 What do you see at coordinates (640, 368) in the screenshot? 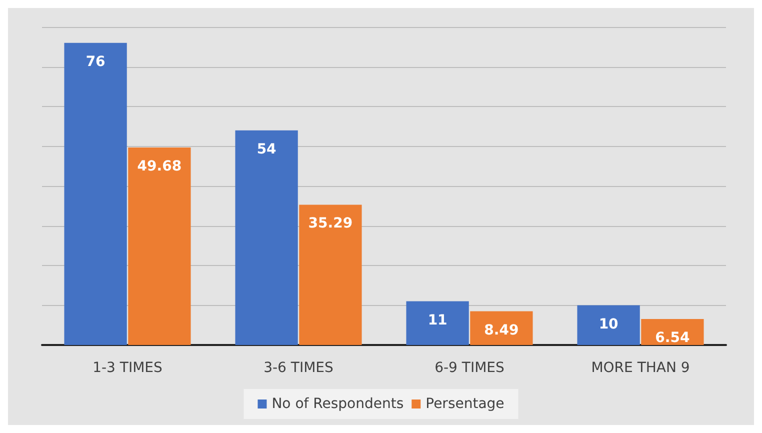
I see `x-tick-label: MORE THAN 9` at bounding box center [640, 368].